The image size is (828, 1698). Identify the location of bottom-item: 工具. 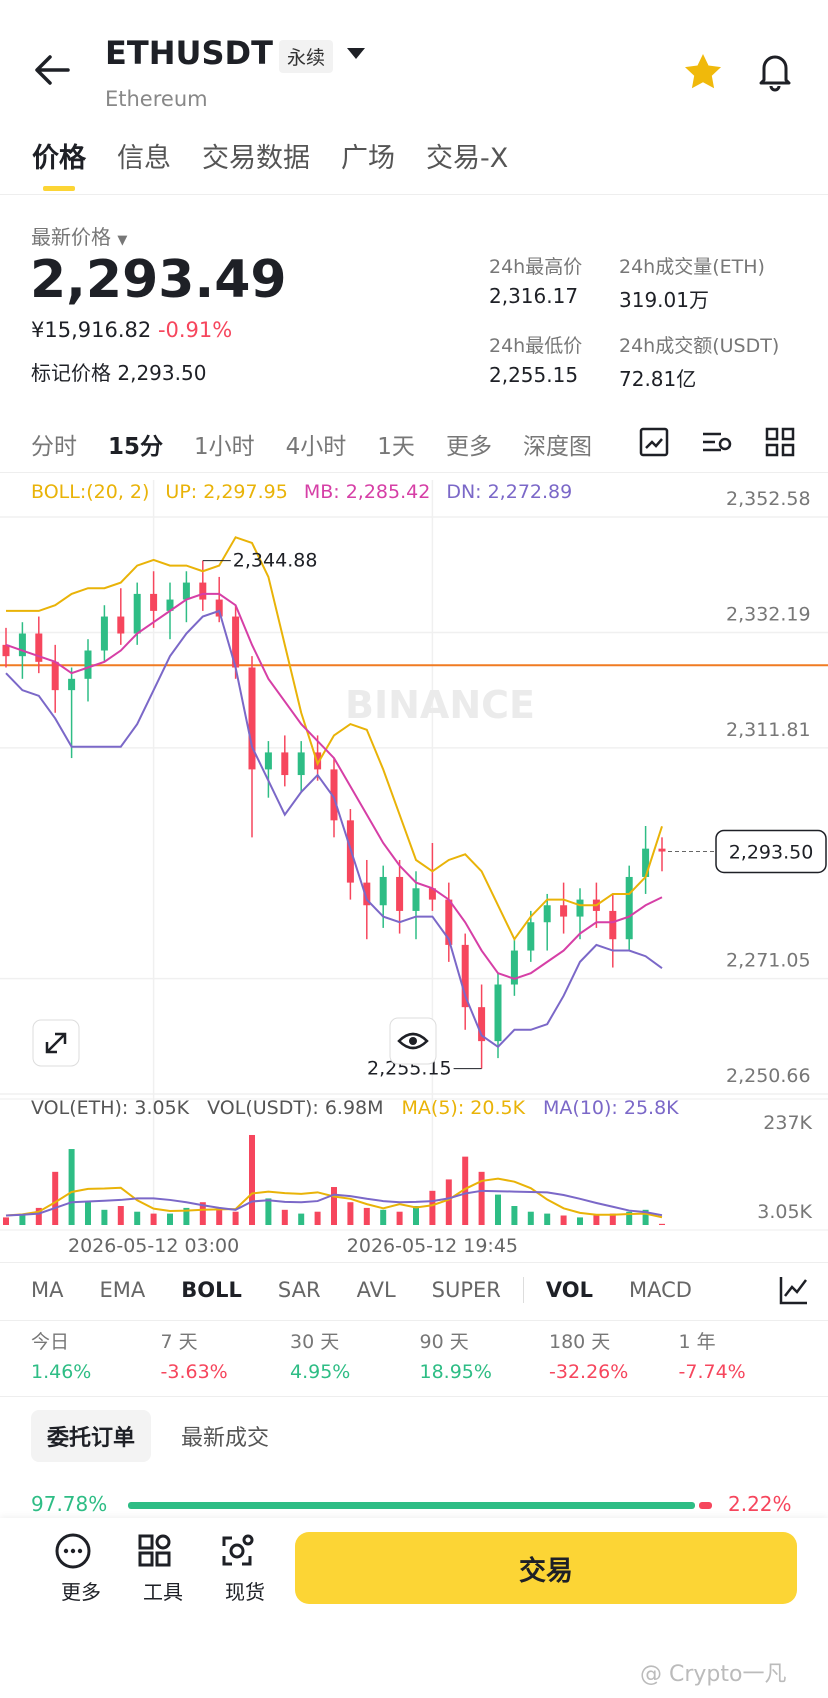
(163, 1592).